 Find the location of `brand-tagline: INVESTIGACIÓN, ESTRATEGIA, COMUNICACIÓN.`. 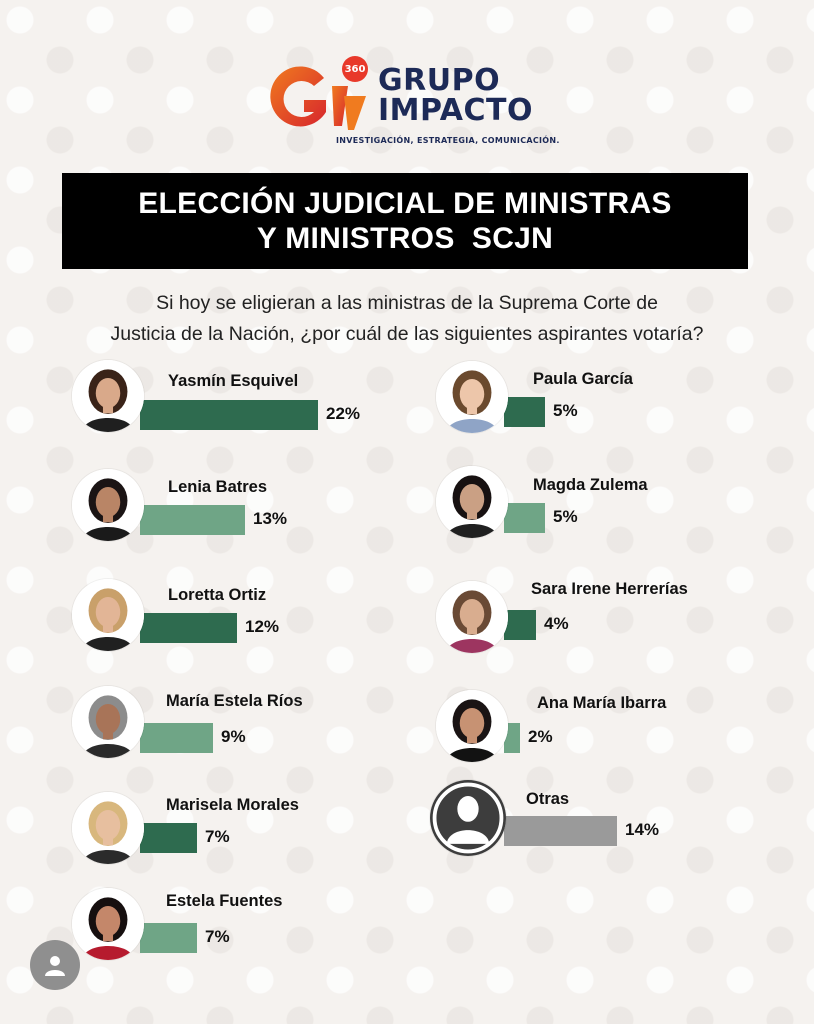

brand-tagline: INVESTIGACIÓN, ESTRATEGIA, COMUNICACIÓN. is located at coordinates (448, 140).